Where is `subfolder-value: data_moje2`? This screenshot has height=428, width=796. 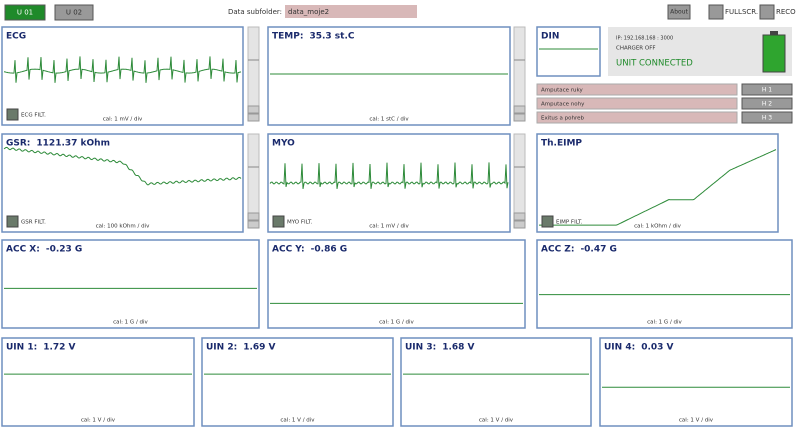 subfolder-value: data_moje2 is located at coordinates (308, 12).